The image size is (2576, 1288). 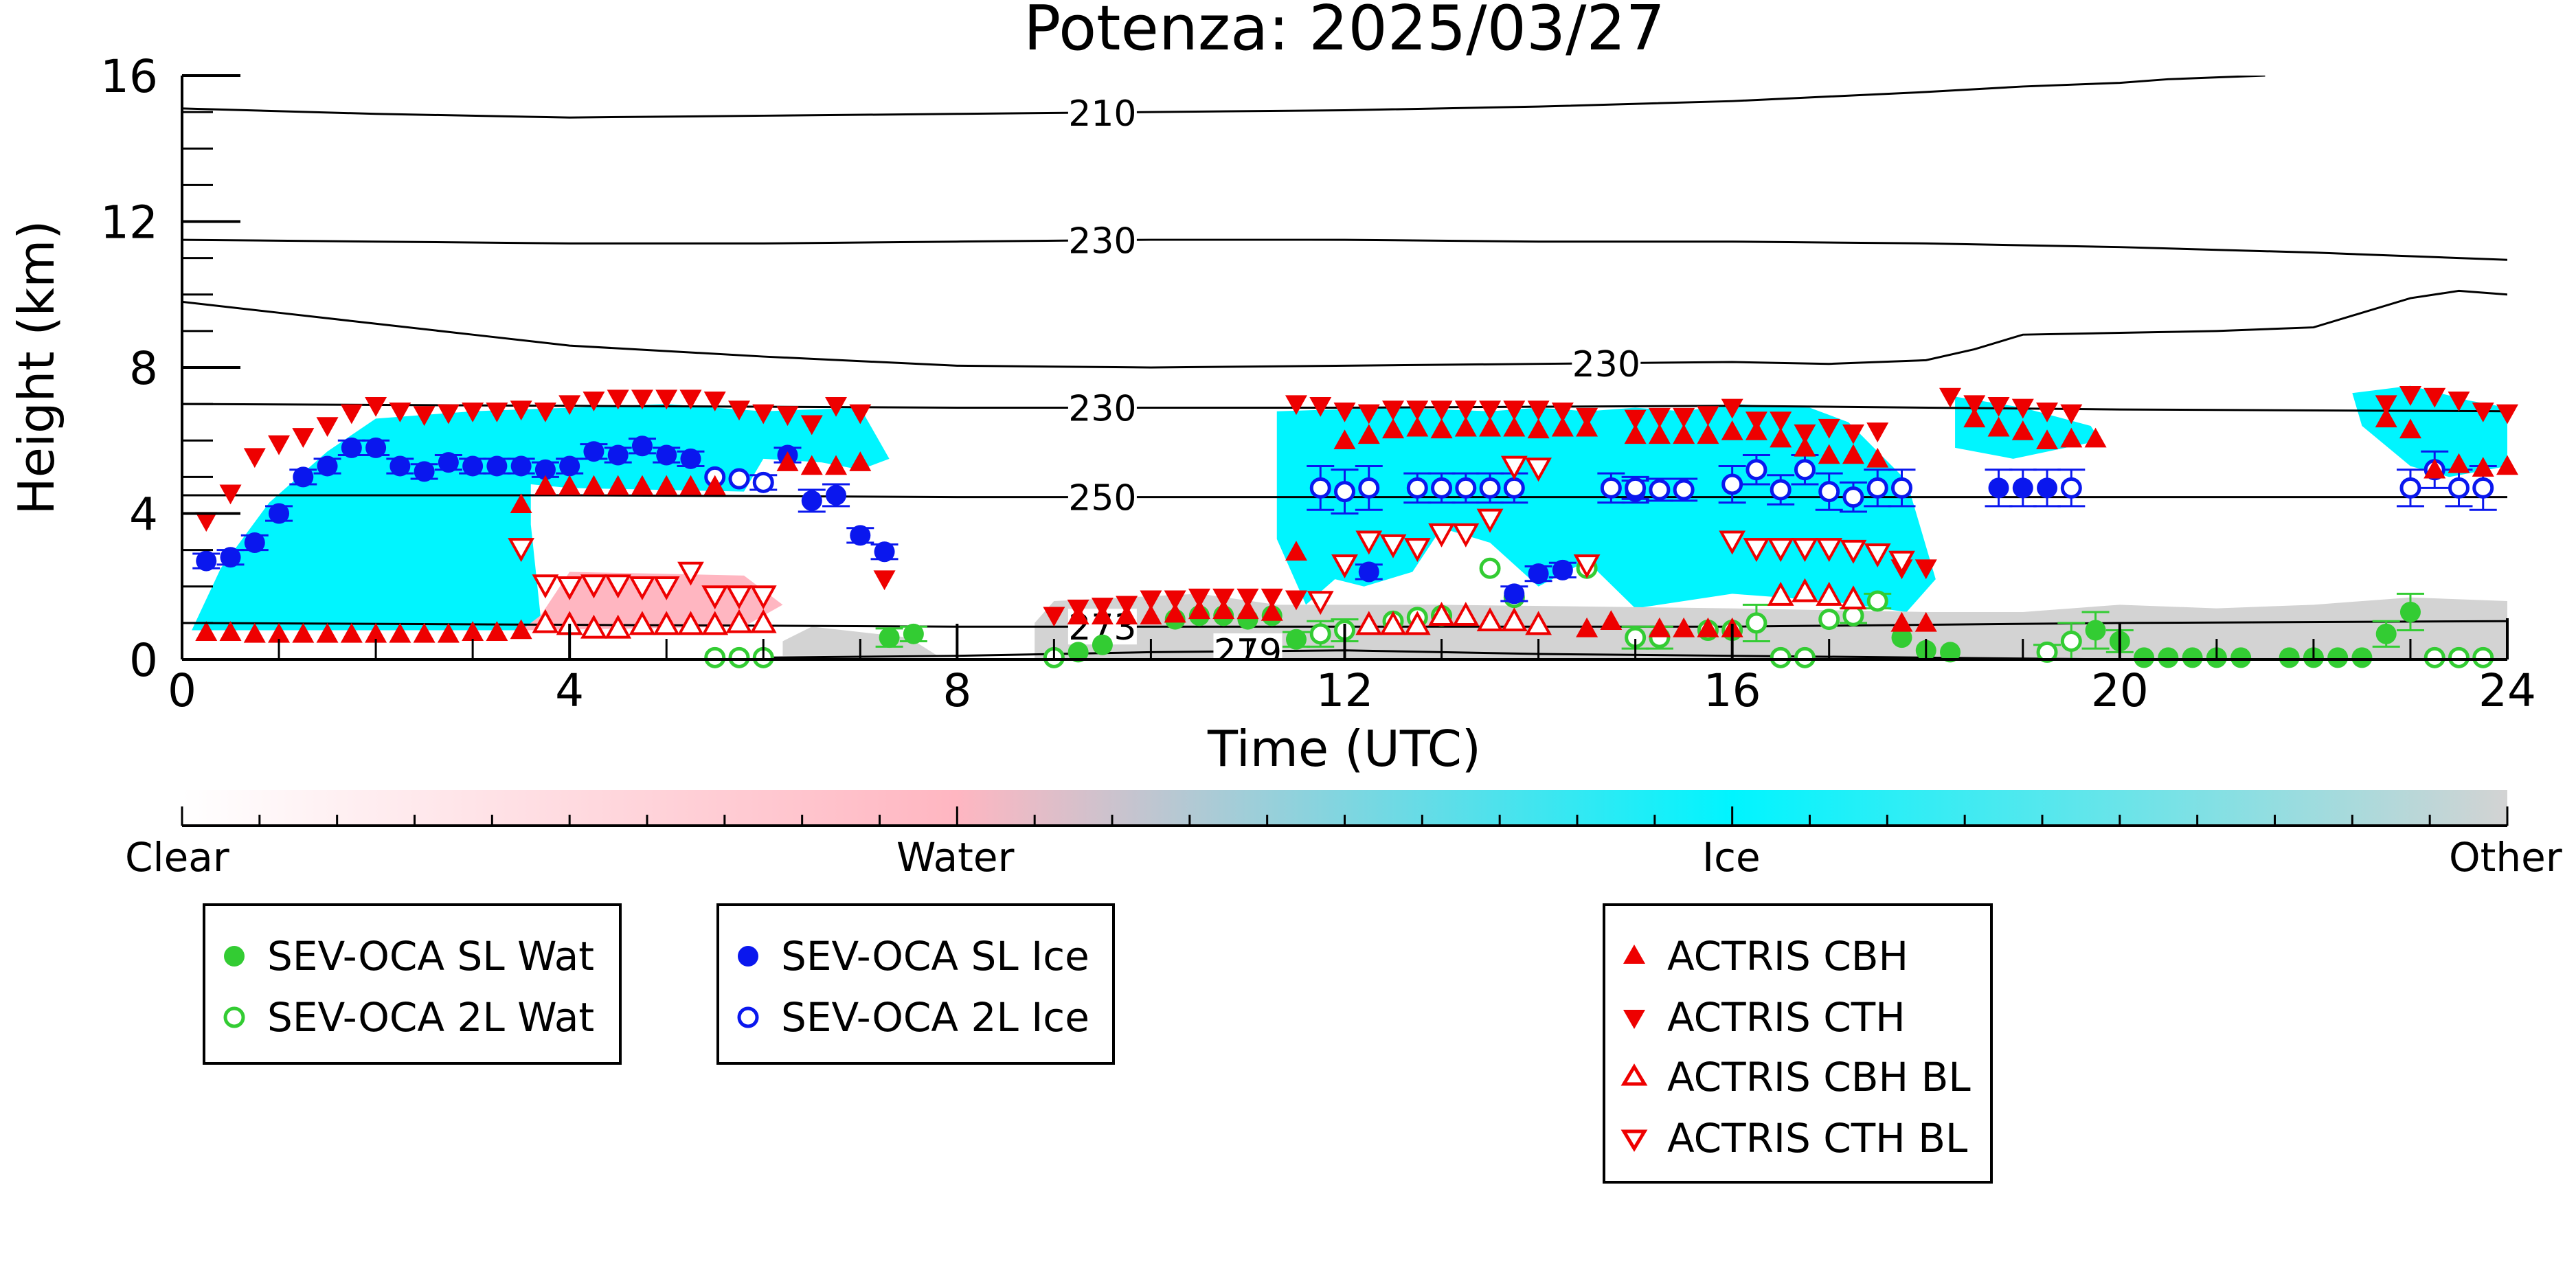 I want to click on isotherm-line, so click(x=1224, y=97).